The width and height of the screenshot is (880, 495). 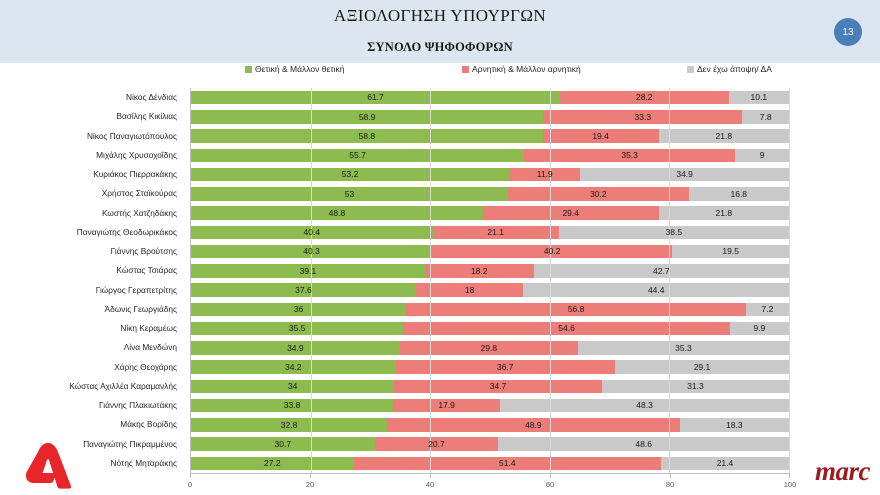 I want to click on bar-value-label: 54.6, so click(x=566, y=328).